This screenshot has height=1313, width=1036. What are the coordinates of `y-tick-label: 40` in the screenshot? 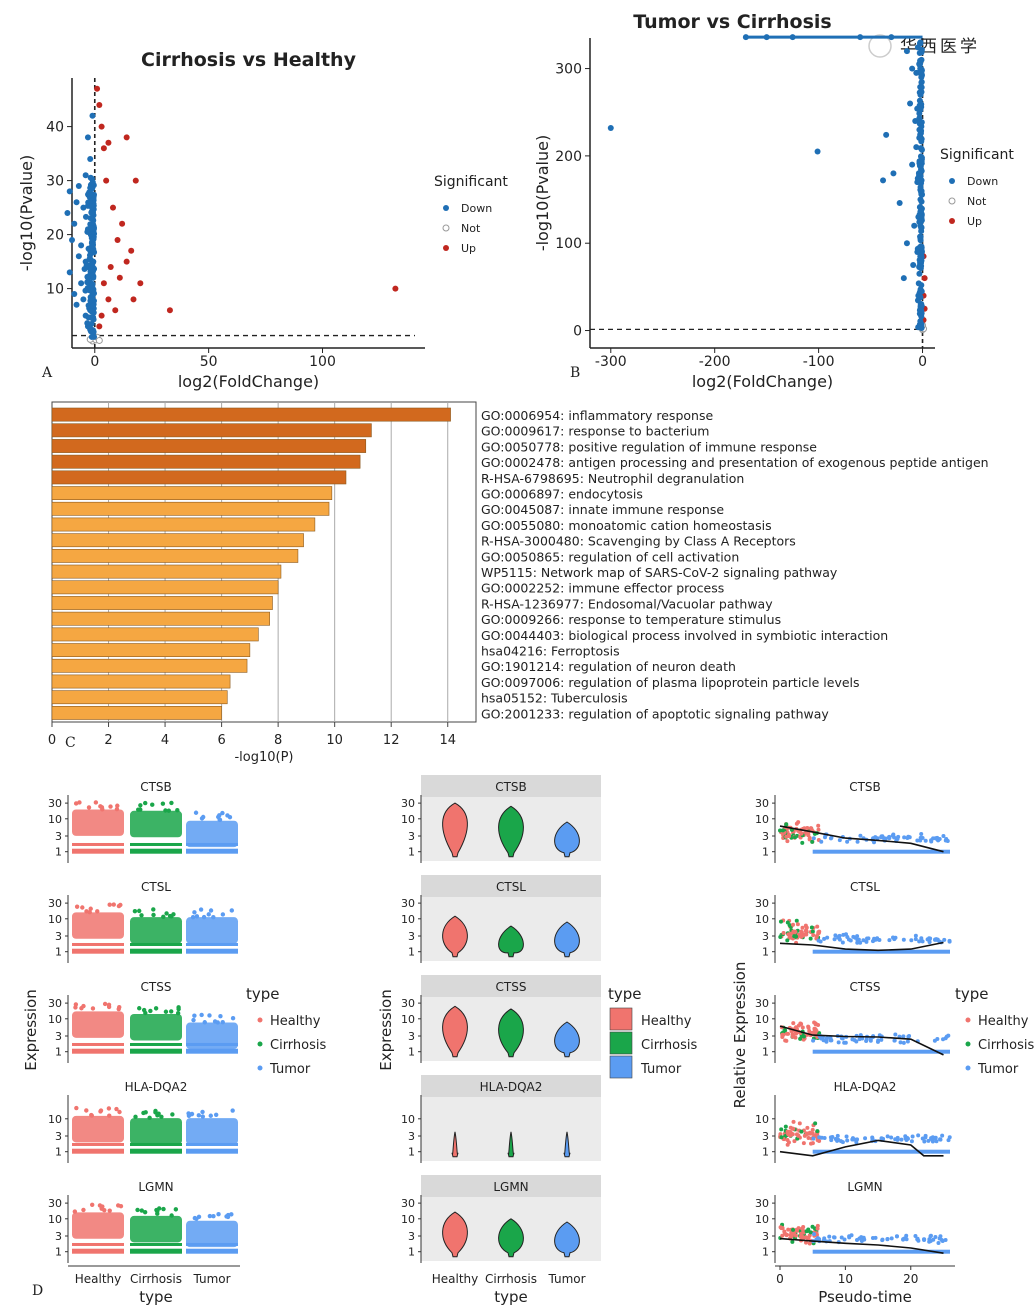 It's located at (55, 128).